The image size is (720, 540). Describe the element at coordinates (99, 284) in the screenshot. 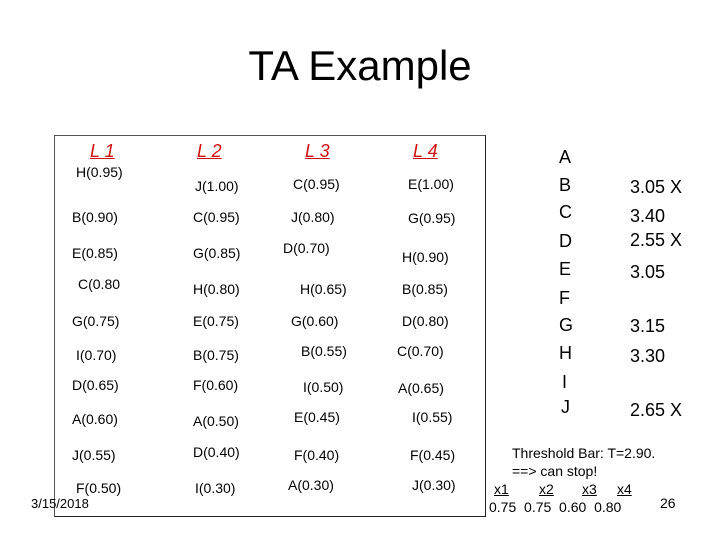

I see `l1-entry: C(0.80` at that location.